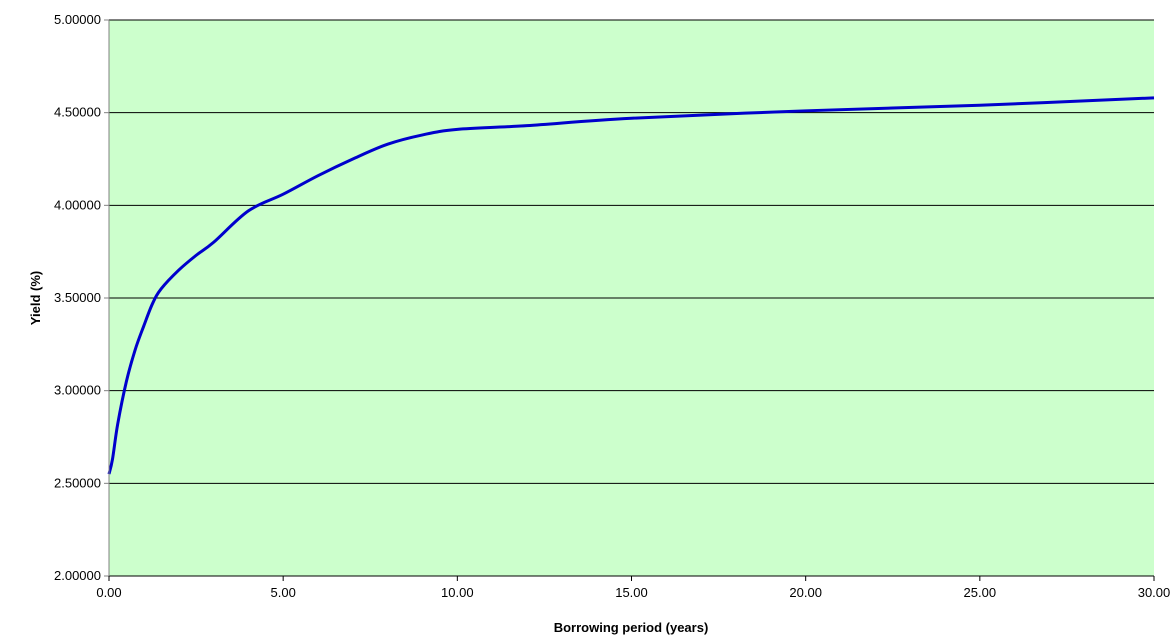  I want to click on y-tick-label-0: 2.00000, so click(77, 575).